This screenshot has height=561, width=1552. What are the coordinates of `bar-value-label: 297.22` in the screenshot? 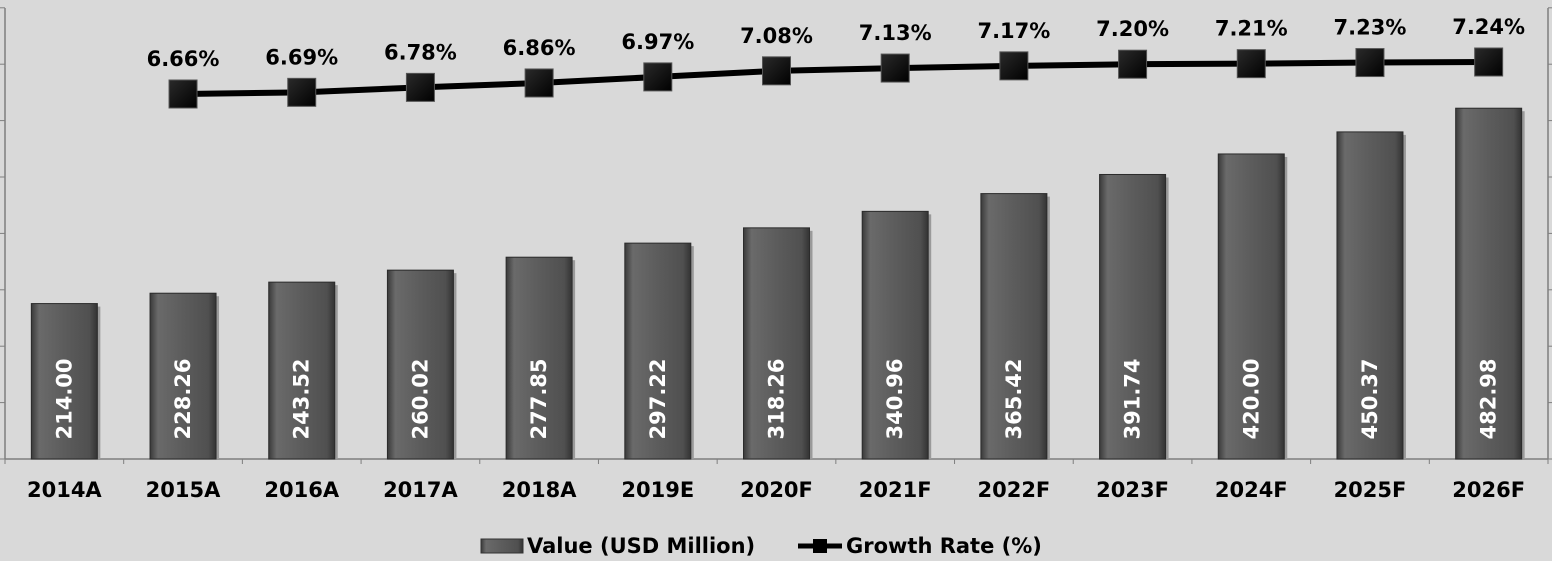 It's located at (658, 398).